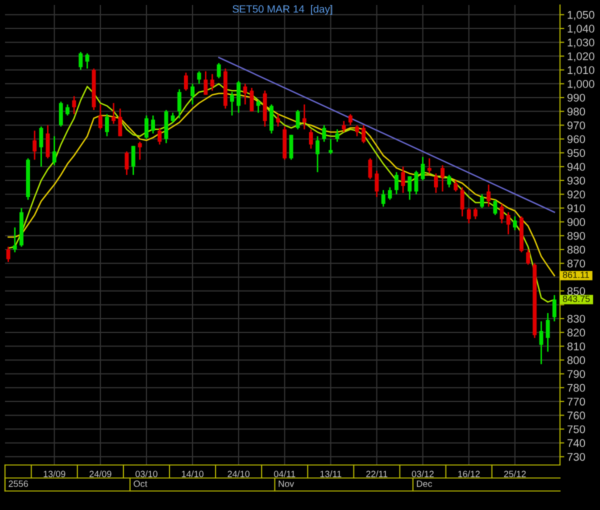 The image size is (600, 510). Describe the element at coordinates (576, 112) in the screenshot. I see `y-tick-label: 980` at that location.